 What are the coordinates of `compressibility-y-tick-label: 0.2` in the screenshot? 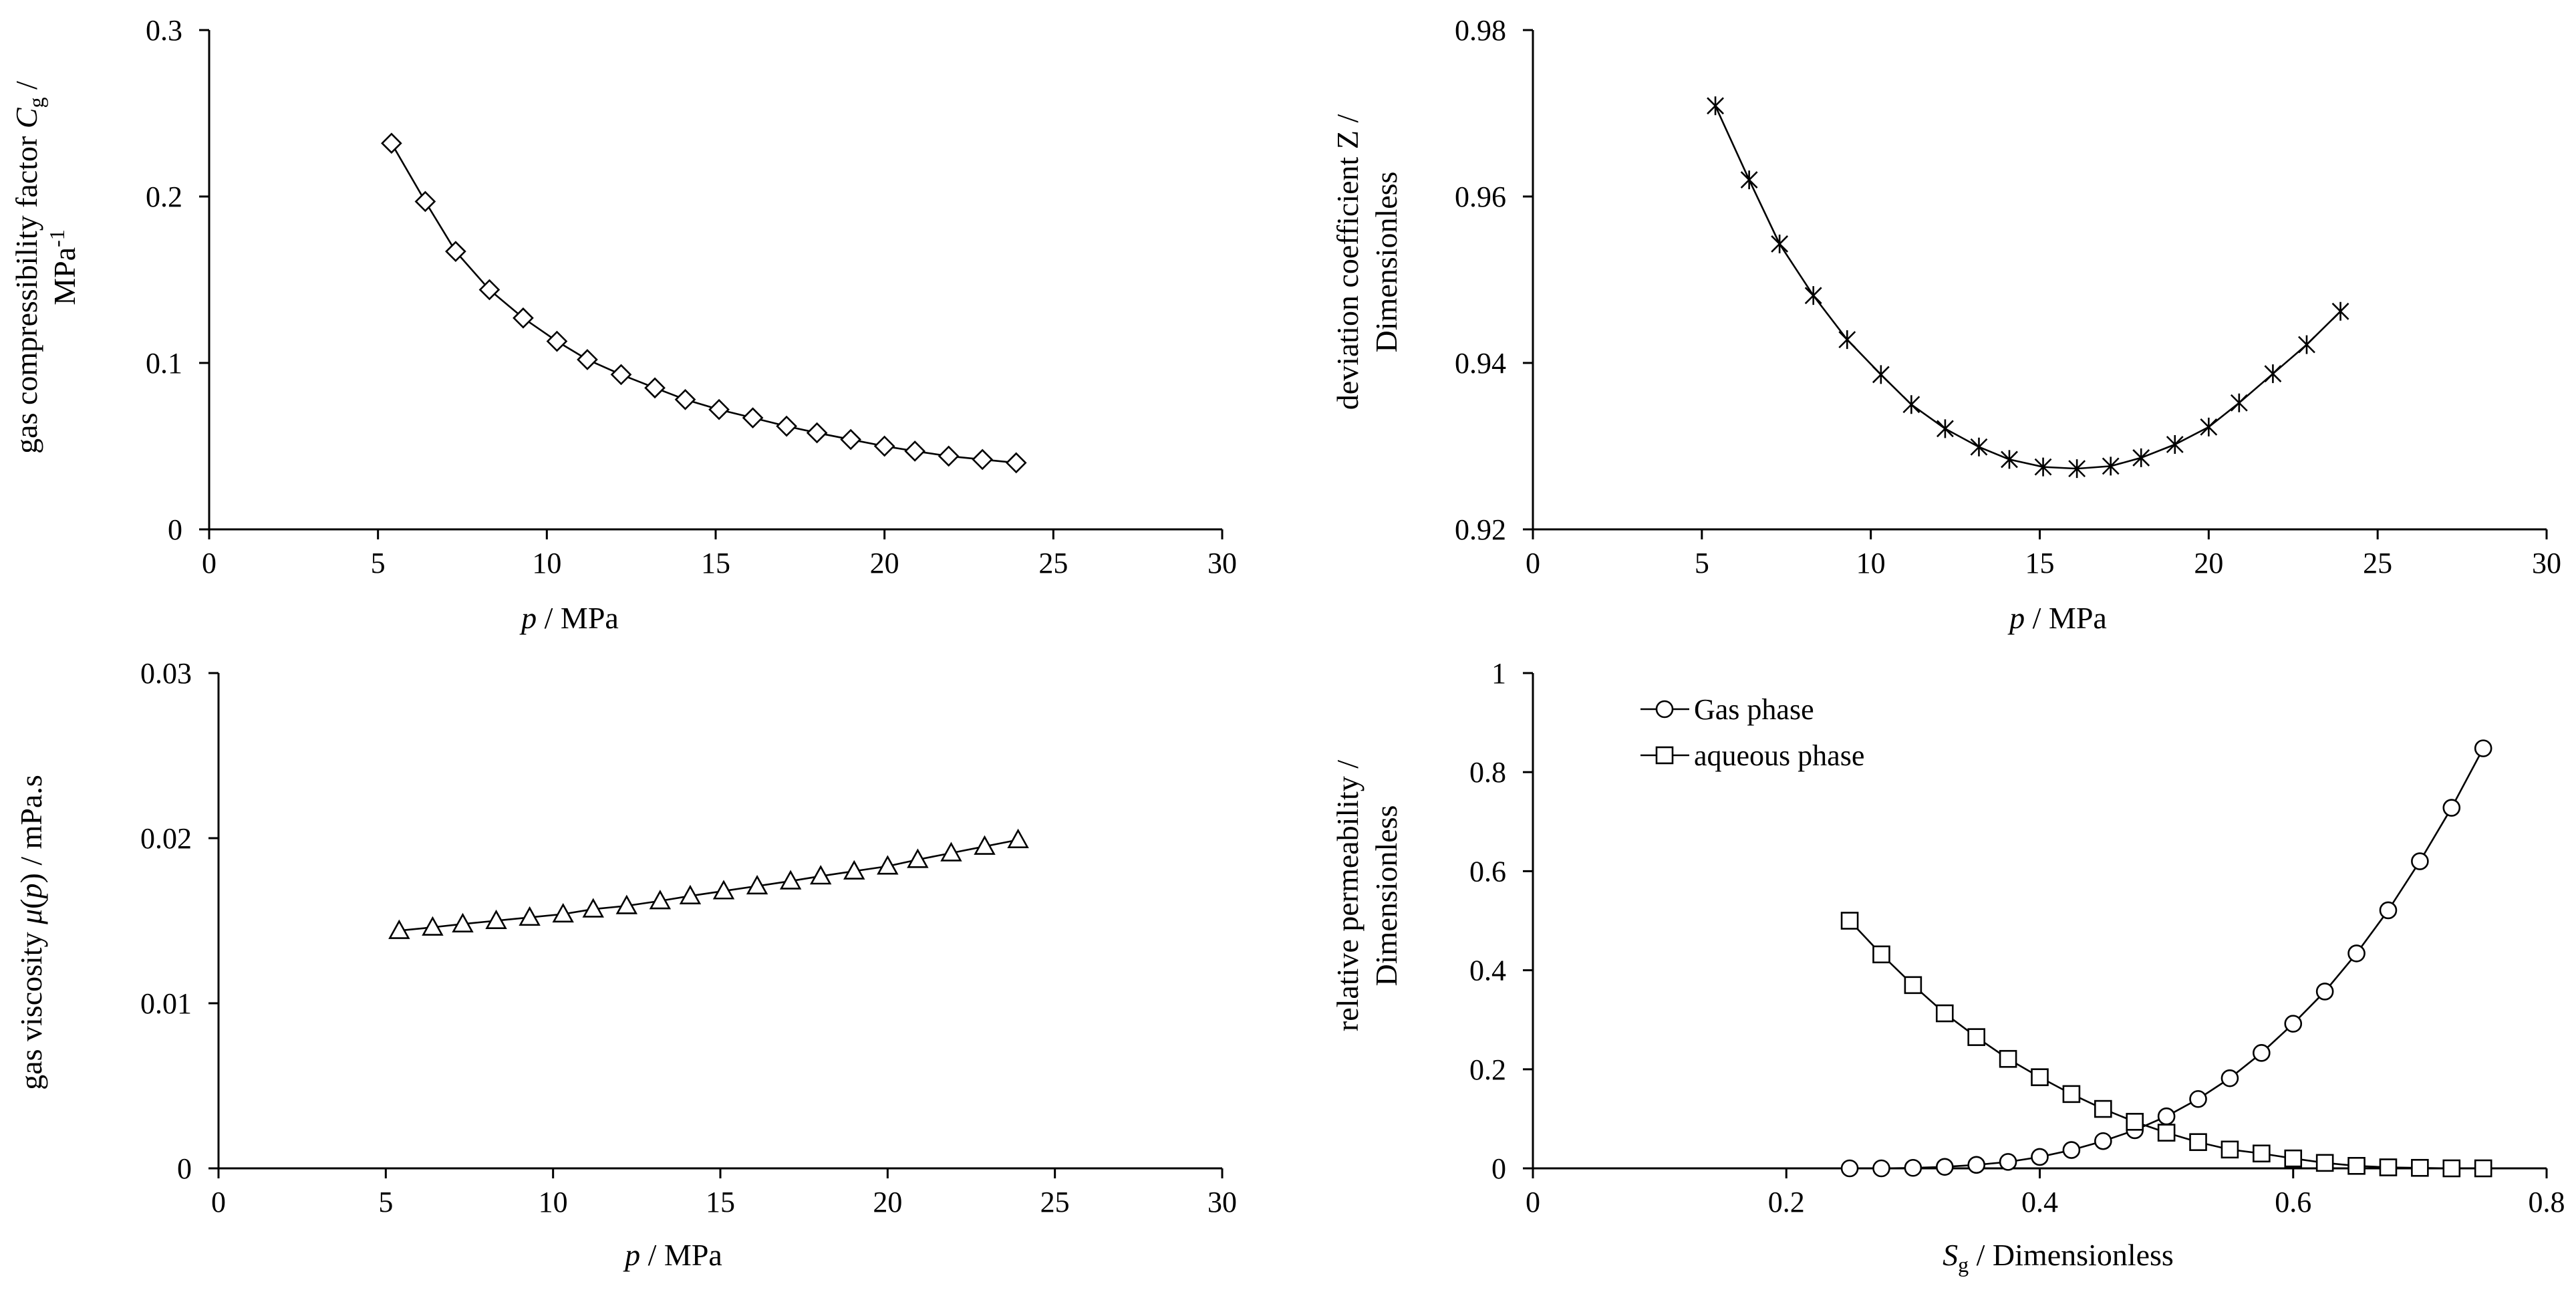 It's located at (164, 196).